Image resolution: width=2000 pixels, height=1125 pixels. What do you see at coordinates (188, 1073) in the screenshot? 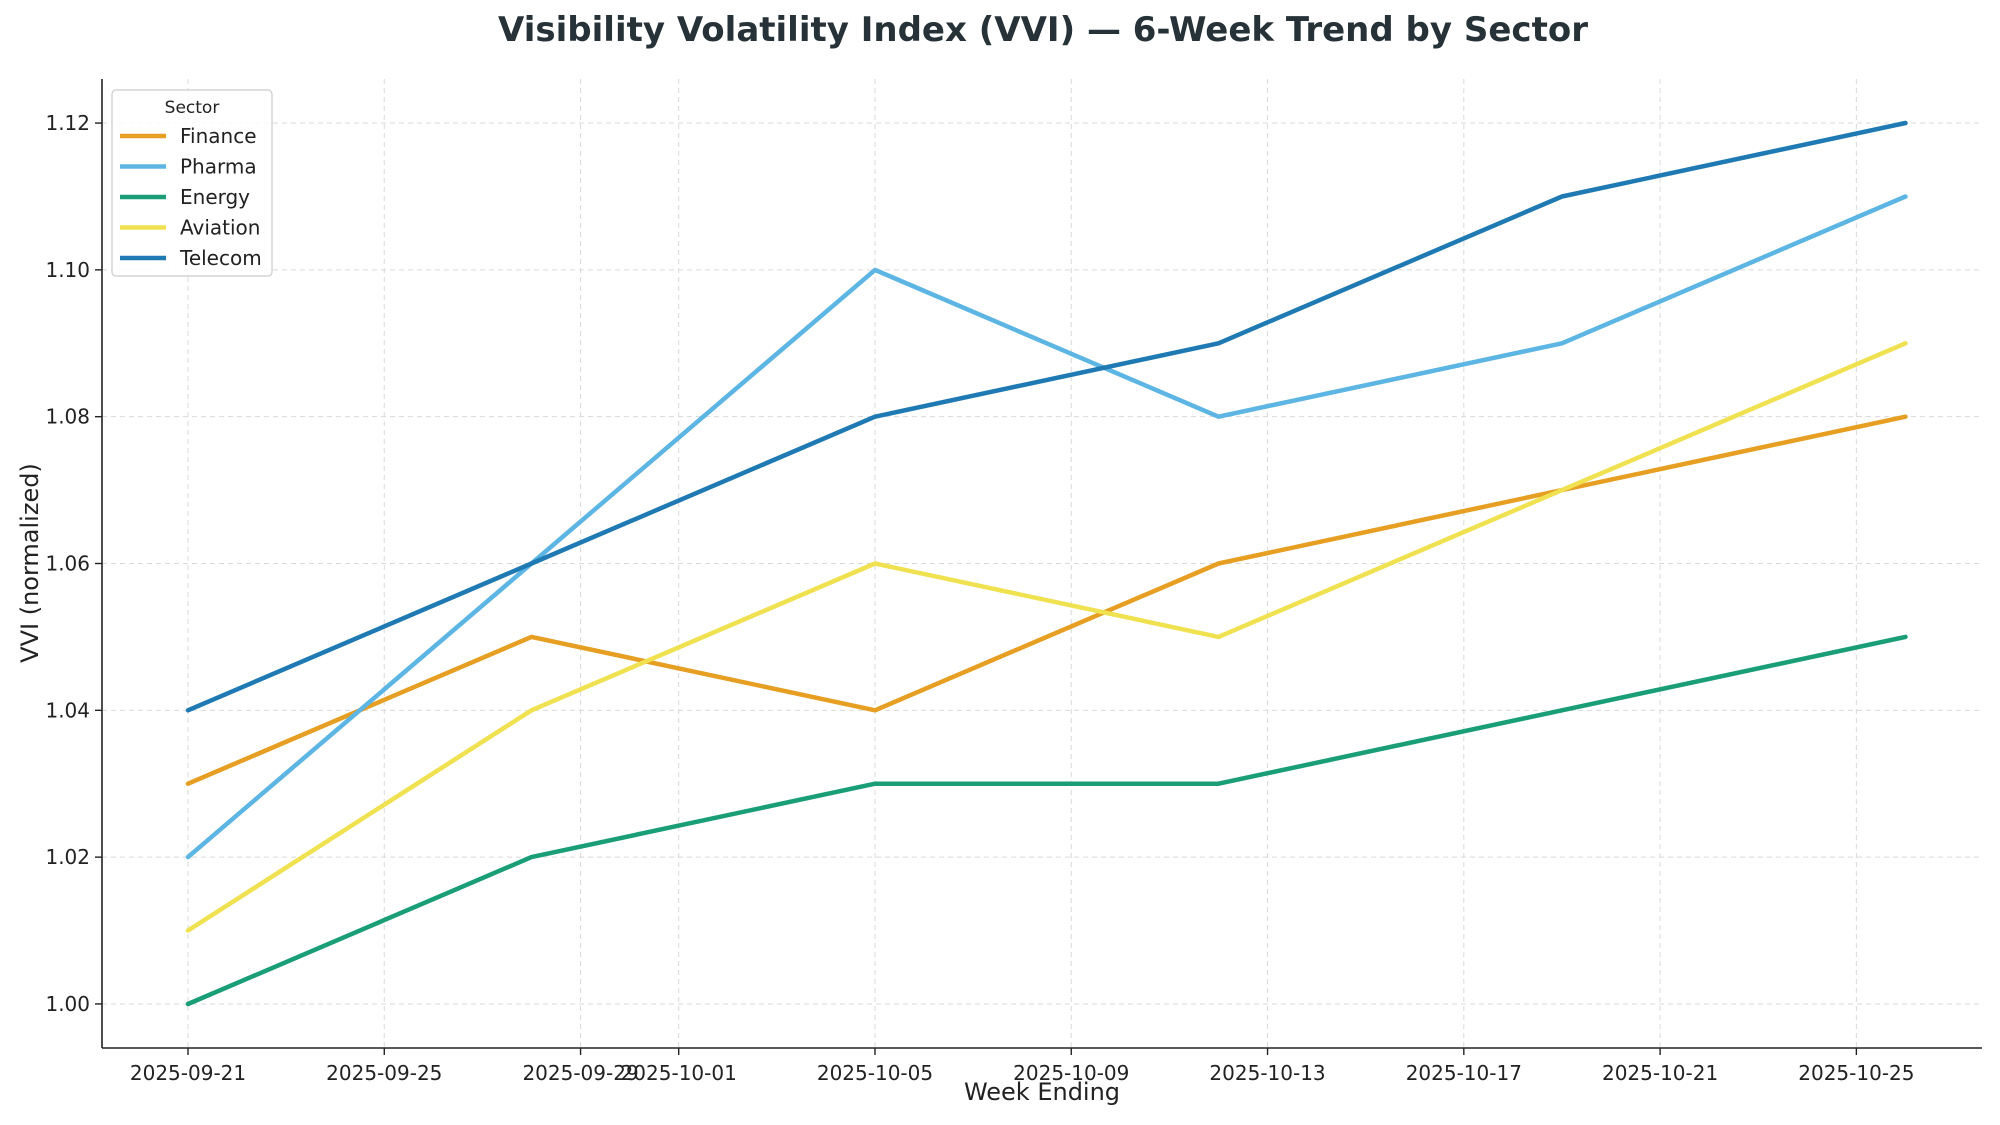
I see `x-tick-label: 2025-09-21` at bounding box center [188, 1073].